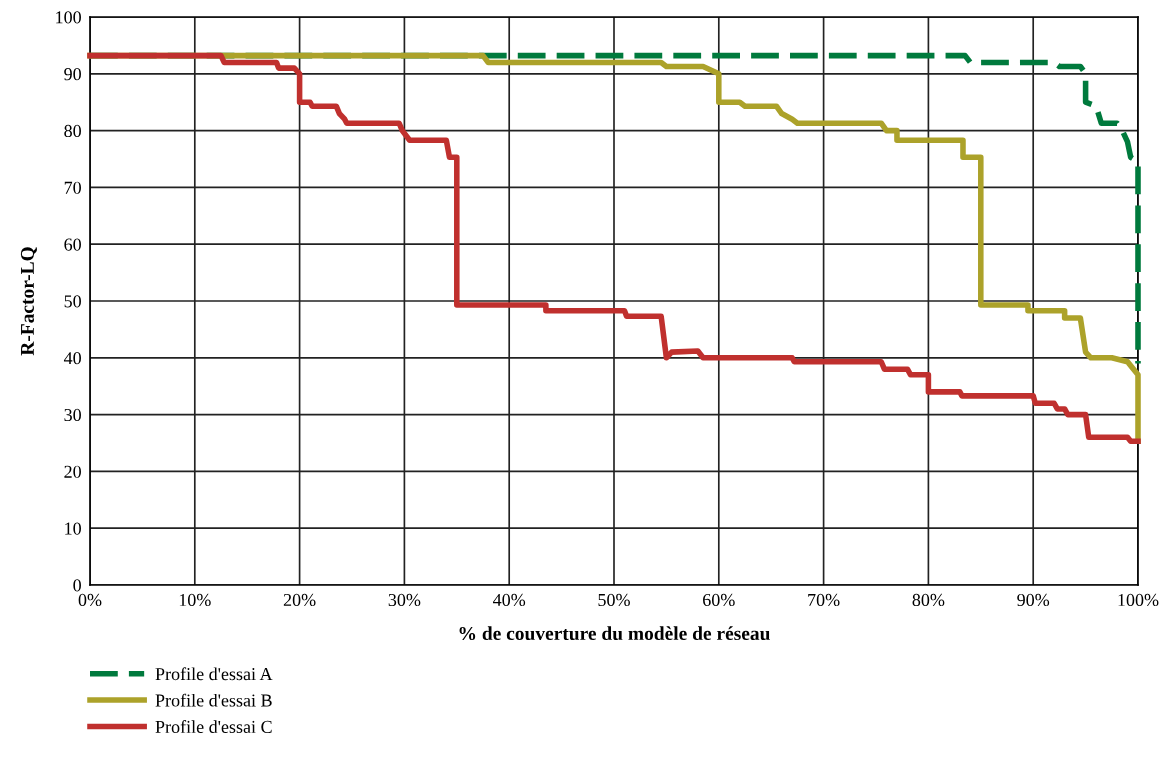 Image resolution: width=1176 pixels, height=762 pixels. Describe the element at coordinates (1138, 600) in the screenshot. I see `x-tick-label: 100%` at that location.